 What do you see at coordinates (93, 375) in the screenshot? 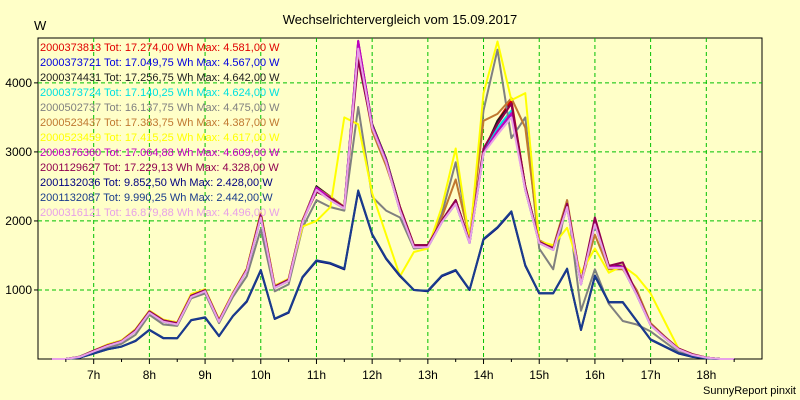
I see `x-tick-label: 7h` at bounding box center [93, 375].